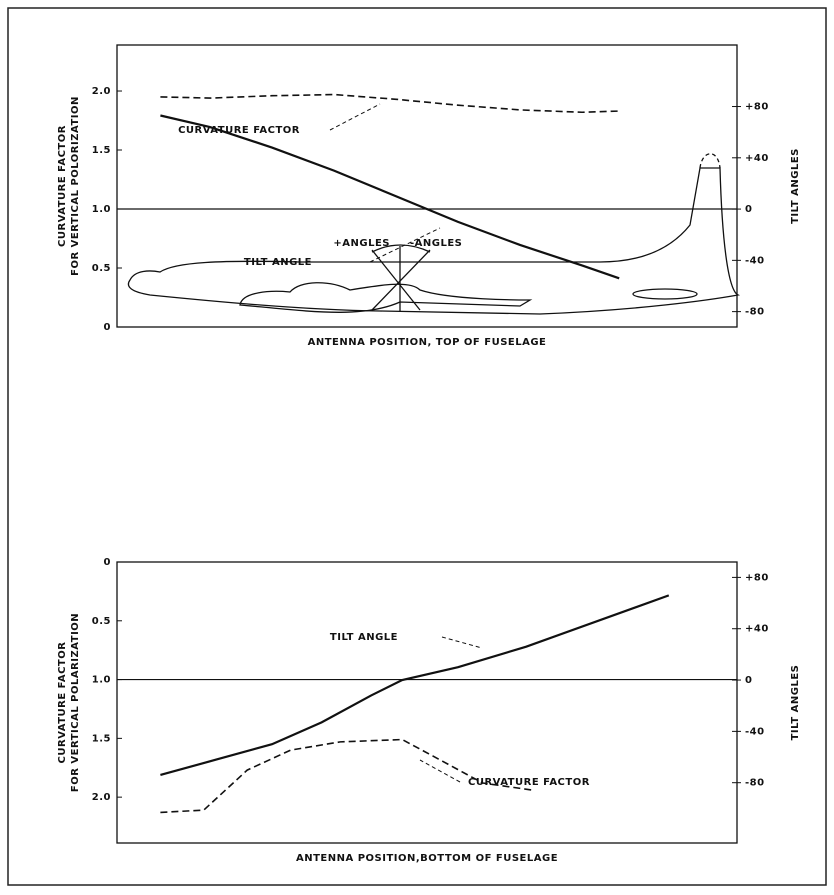  I want to click on angle-label: +ANGLES, so click(361, 243).